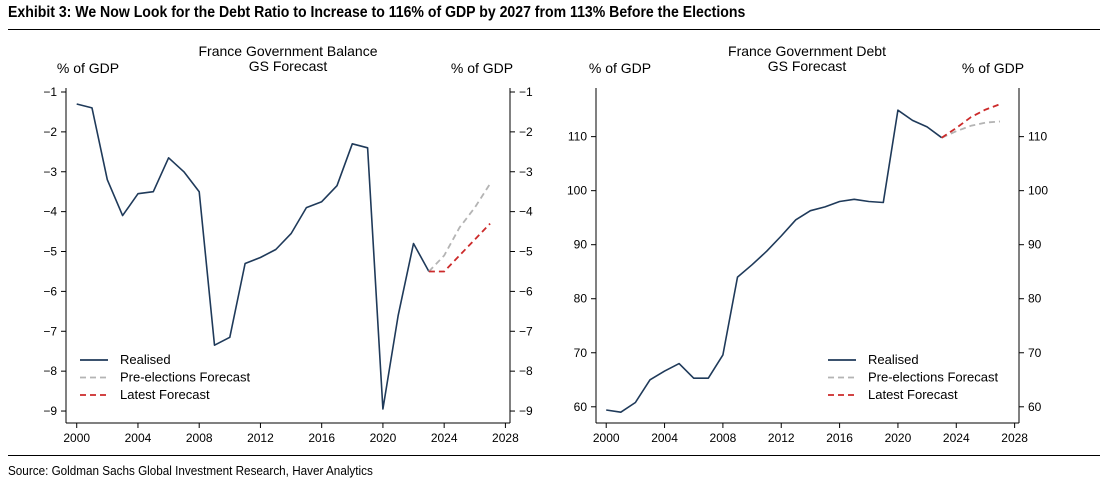 Image resolution: width=1107 pixels, height=488 pixels. I want to click on y-tick-label-right: −1, so click(526, 92).